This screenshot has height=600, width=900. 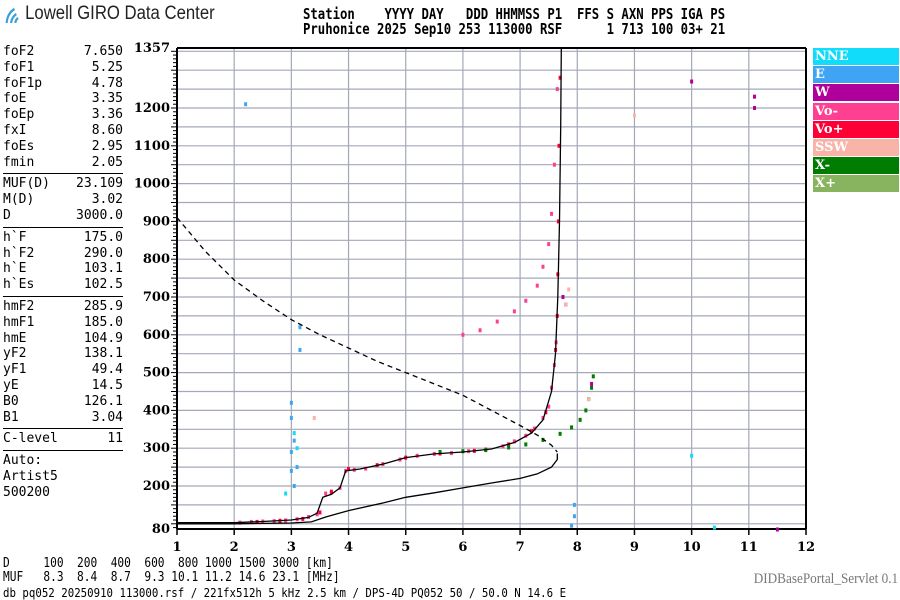 I want to click on param-name: h`F, so click(x=15, y=237).